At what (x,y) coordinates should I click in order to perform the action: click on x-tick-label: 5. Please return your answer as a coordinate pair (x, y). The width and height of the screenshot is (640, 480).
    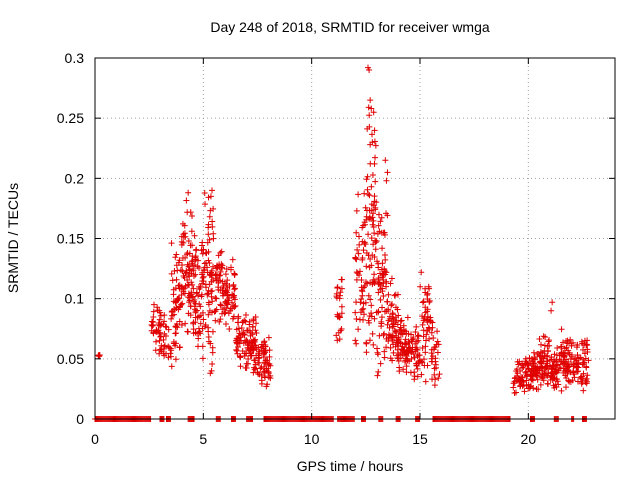
    Looking at the image, I should click on (203, 439).